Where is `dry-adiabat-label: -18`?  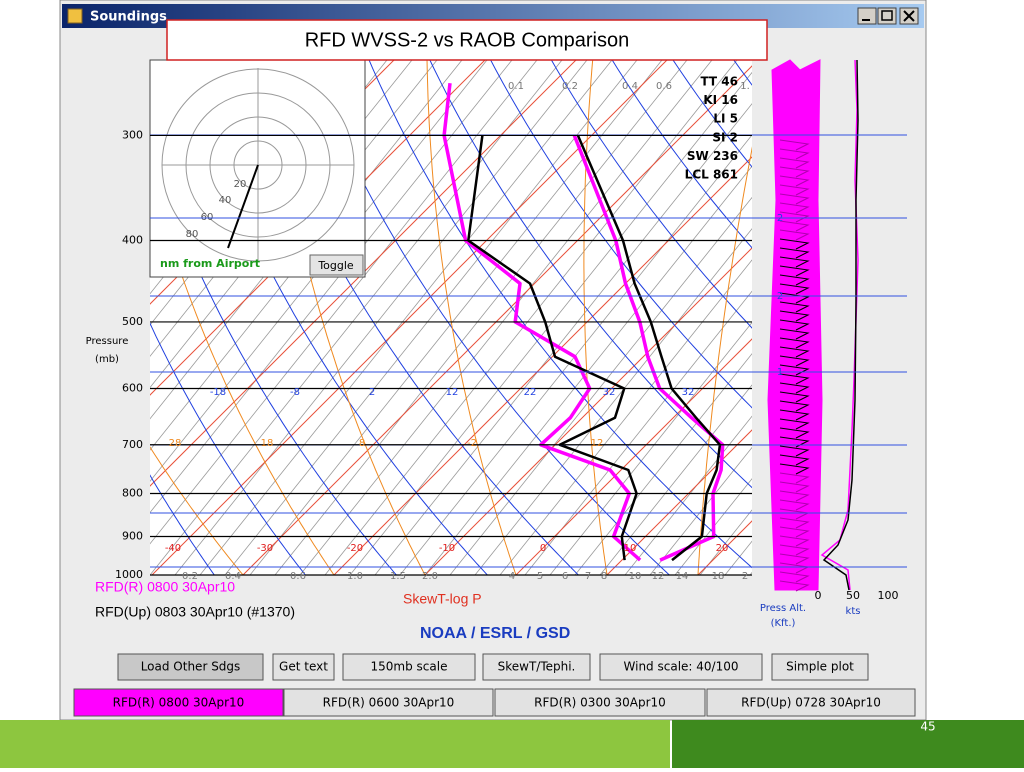 dry-adiabat-label: -18 is located at coordinates (218, 392).